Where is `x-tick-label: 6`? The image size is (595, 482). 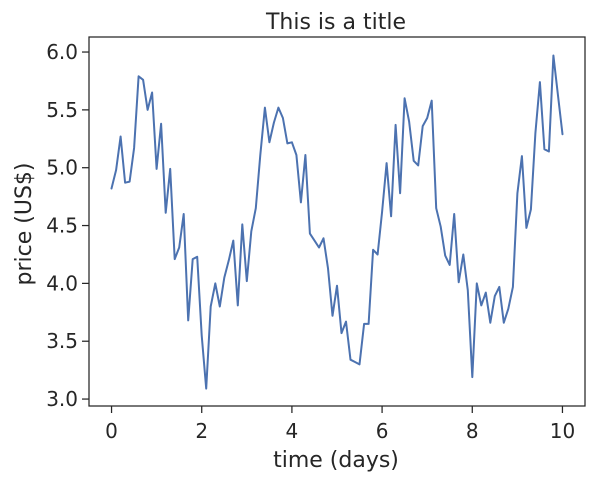 x-tick-label: 6 is located at coordinates (382, 431).